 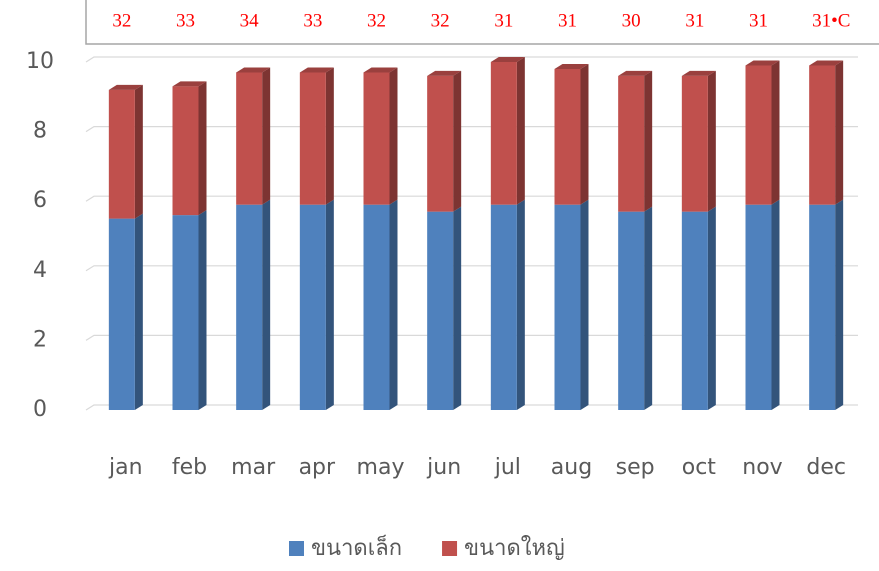 I want to click on x-tick-label: jul, so click(x=507, y=467).